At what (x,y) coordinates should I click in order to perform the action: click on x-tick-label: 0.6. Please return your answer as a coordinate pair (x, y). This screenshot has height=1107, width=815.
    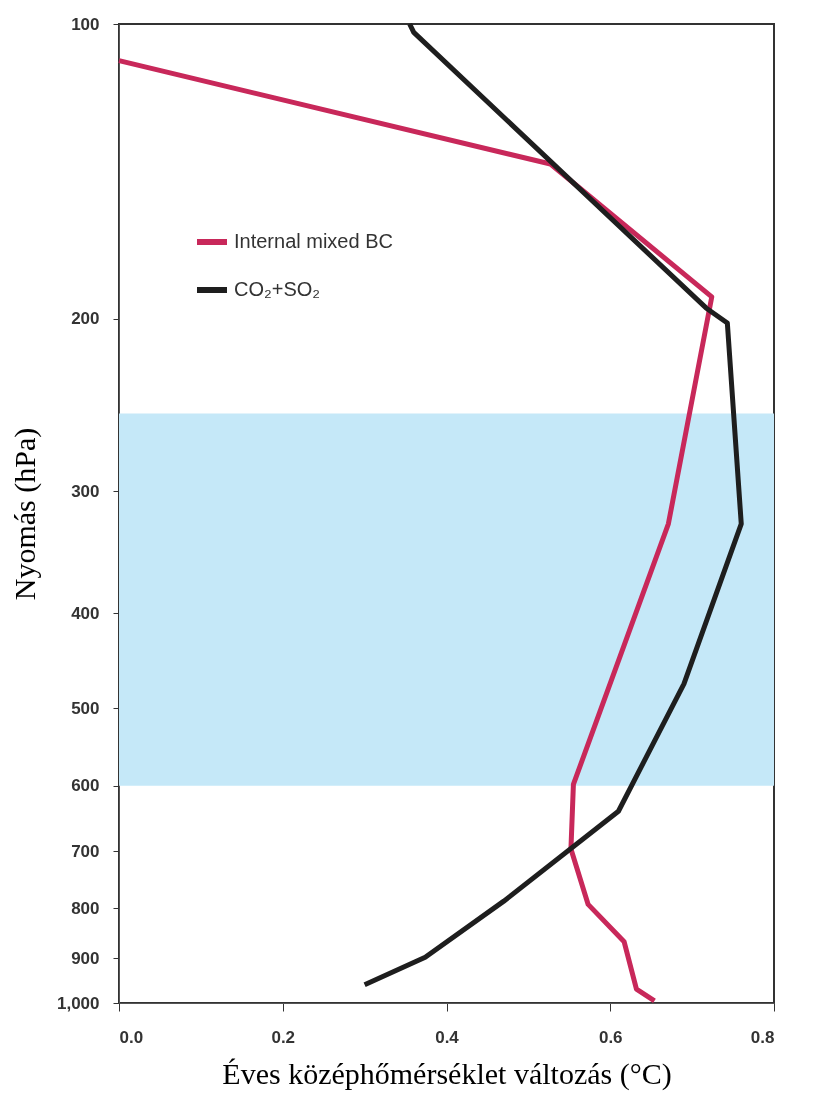
    Looking at the image, I should click on (610, 1037).